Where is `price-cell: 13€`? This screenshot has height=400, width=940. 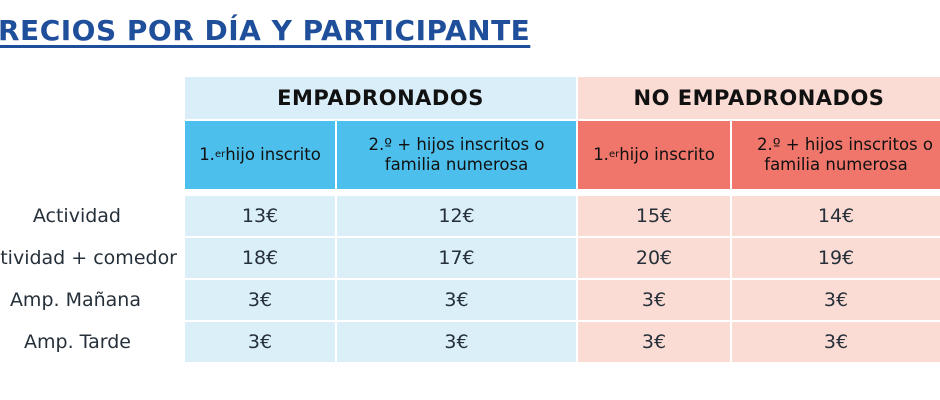
price-cell: 13€ is located at coordinates (260, 216).